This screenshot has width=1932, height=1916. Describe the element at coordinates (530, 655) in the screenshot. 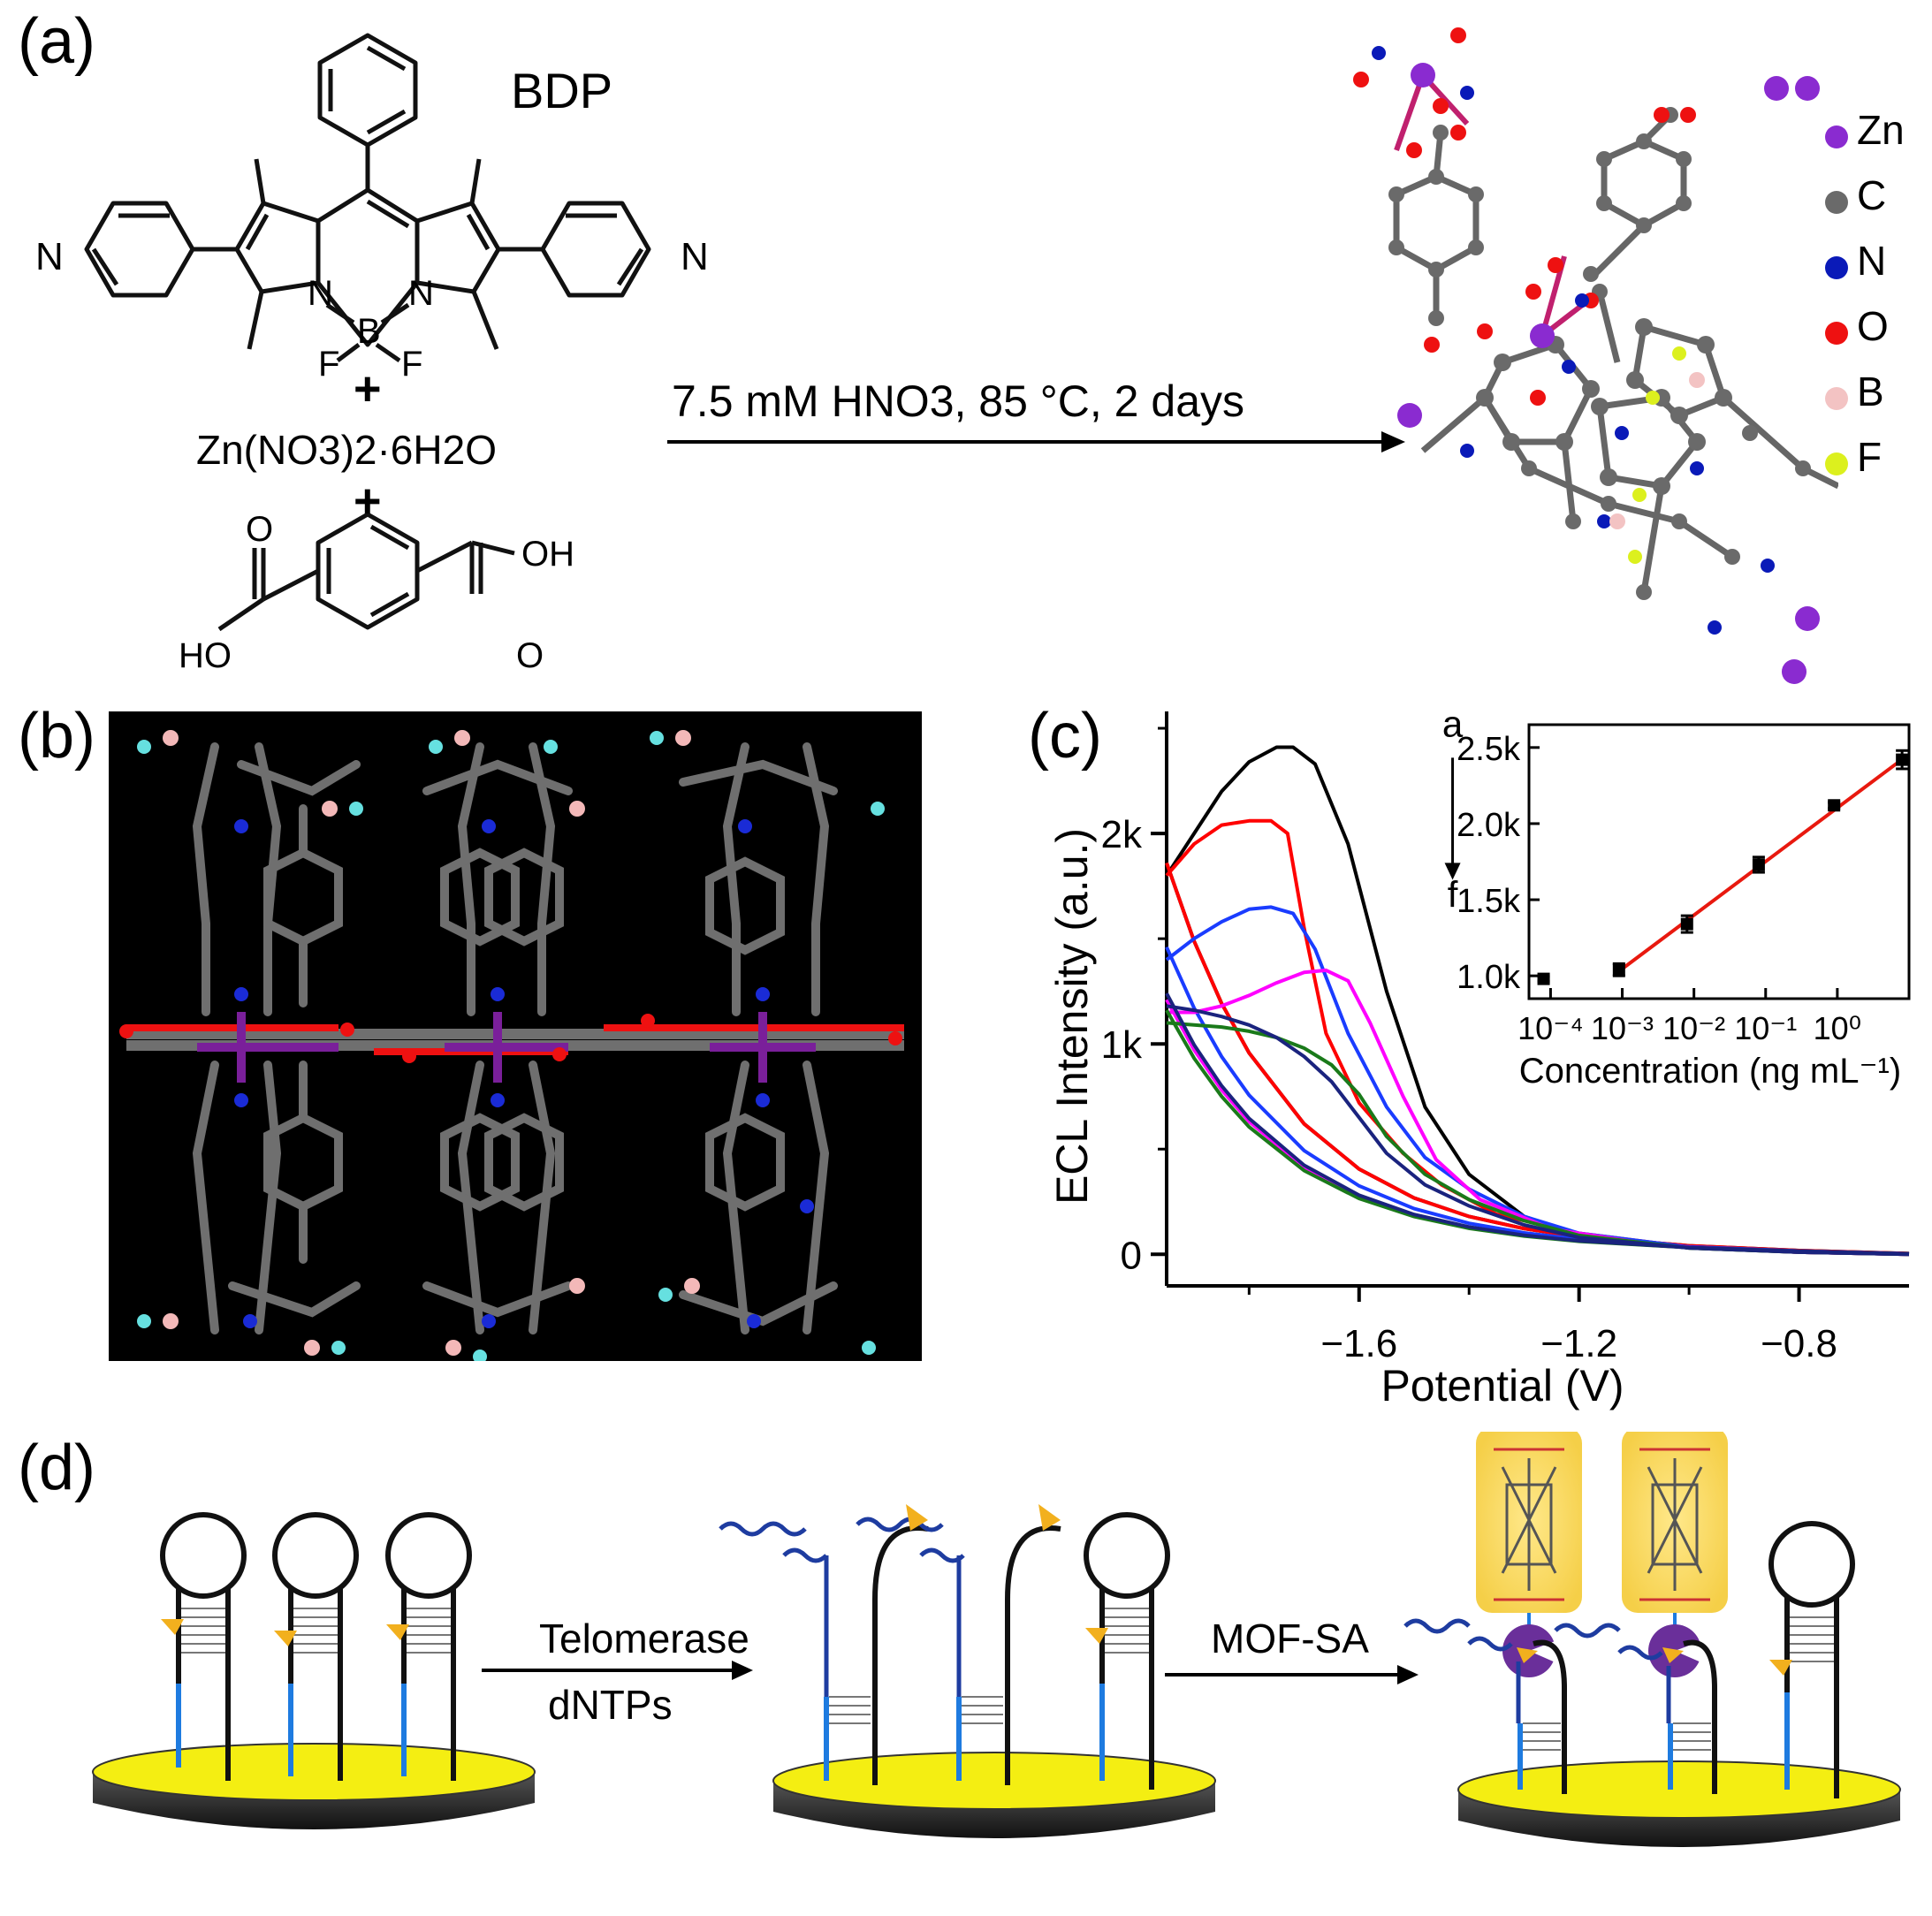

I see `atom-o-right: O` at that location.